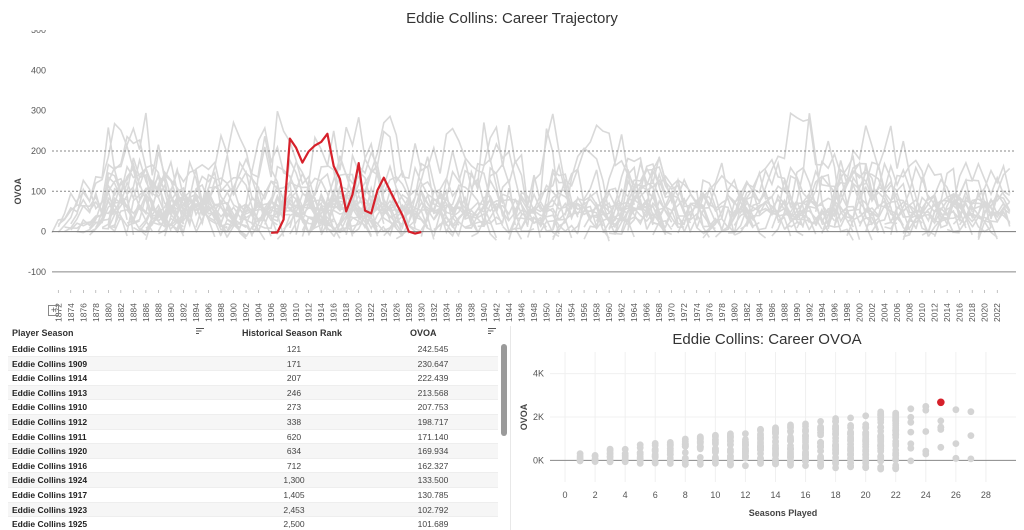 The height and width of the screenshot is (530, 1024). What do you see at coordinates (292, 333) in the screenshot?
I see `header-historical-rank: Historical Season Rank` at bounding box center [292, 333].